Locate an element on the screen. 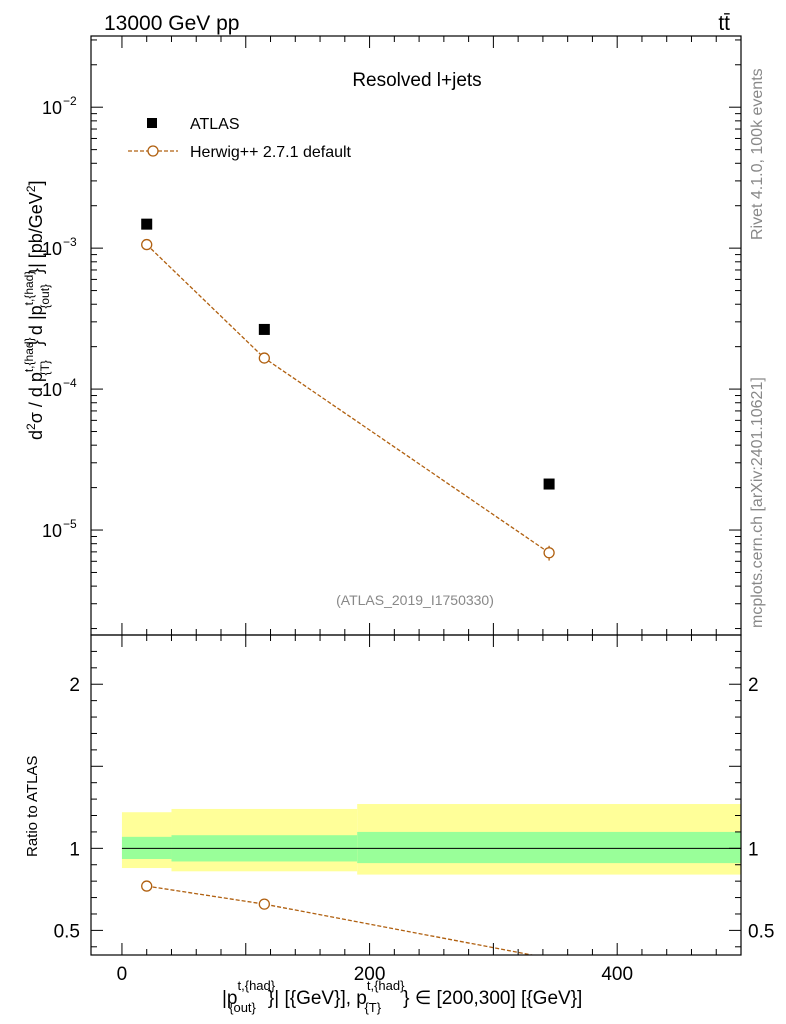  analysis-watermark: (ATLAS_2019_I1750330) is located at coordinates (415, 600).